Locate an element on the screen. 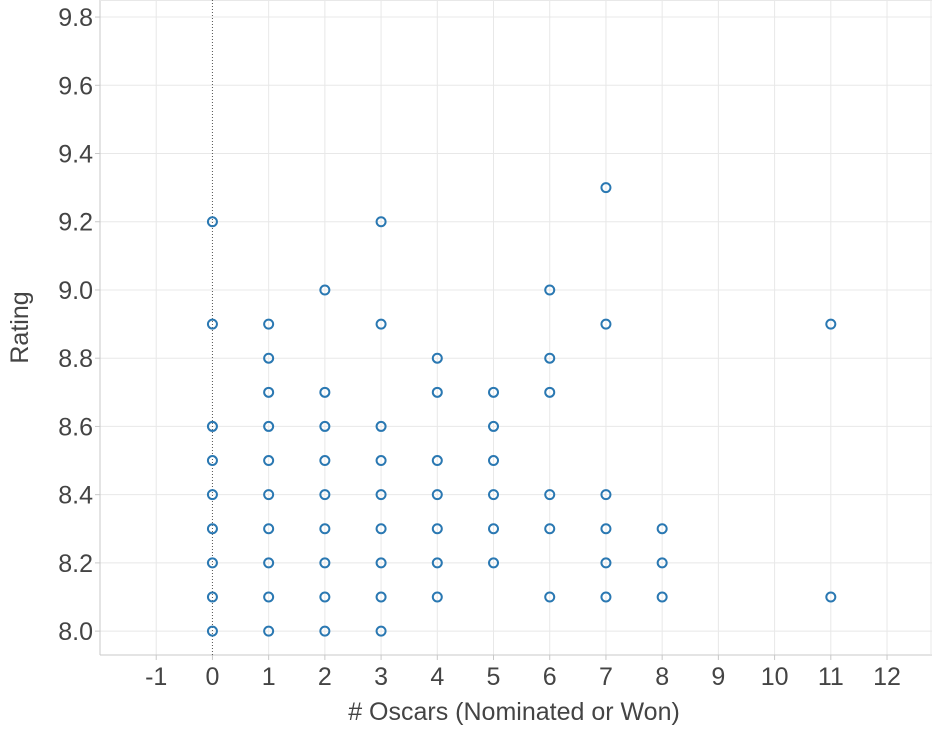  x-tick-label: 1 is located at coordinates (269, 677).